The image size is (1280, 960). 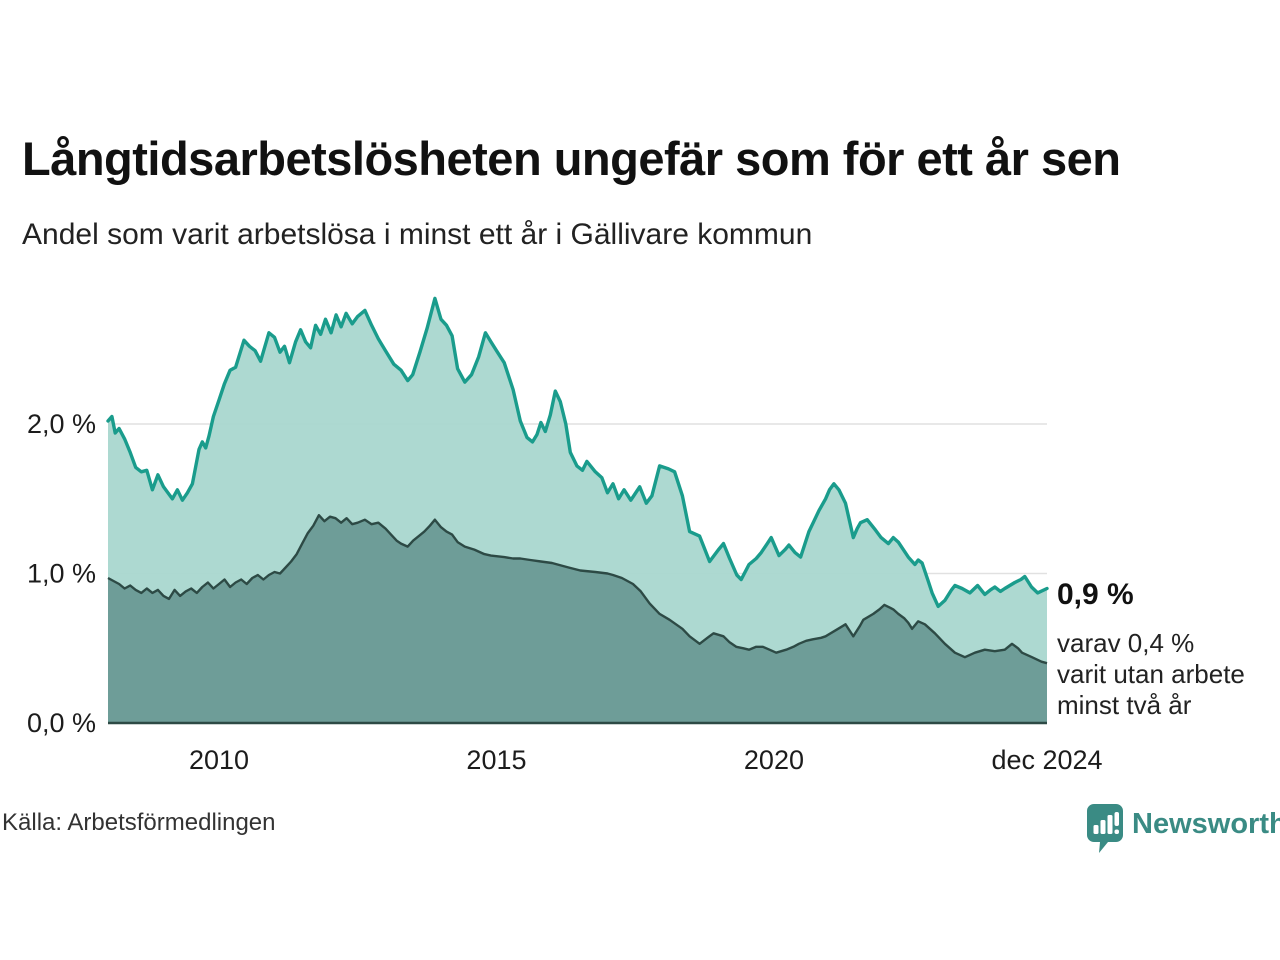 I want to click on sublabel-line-3: minst två år, so click(x=1124, y=705).